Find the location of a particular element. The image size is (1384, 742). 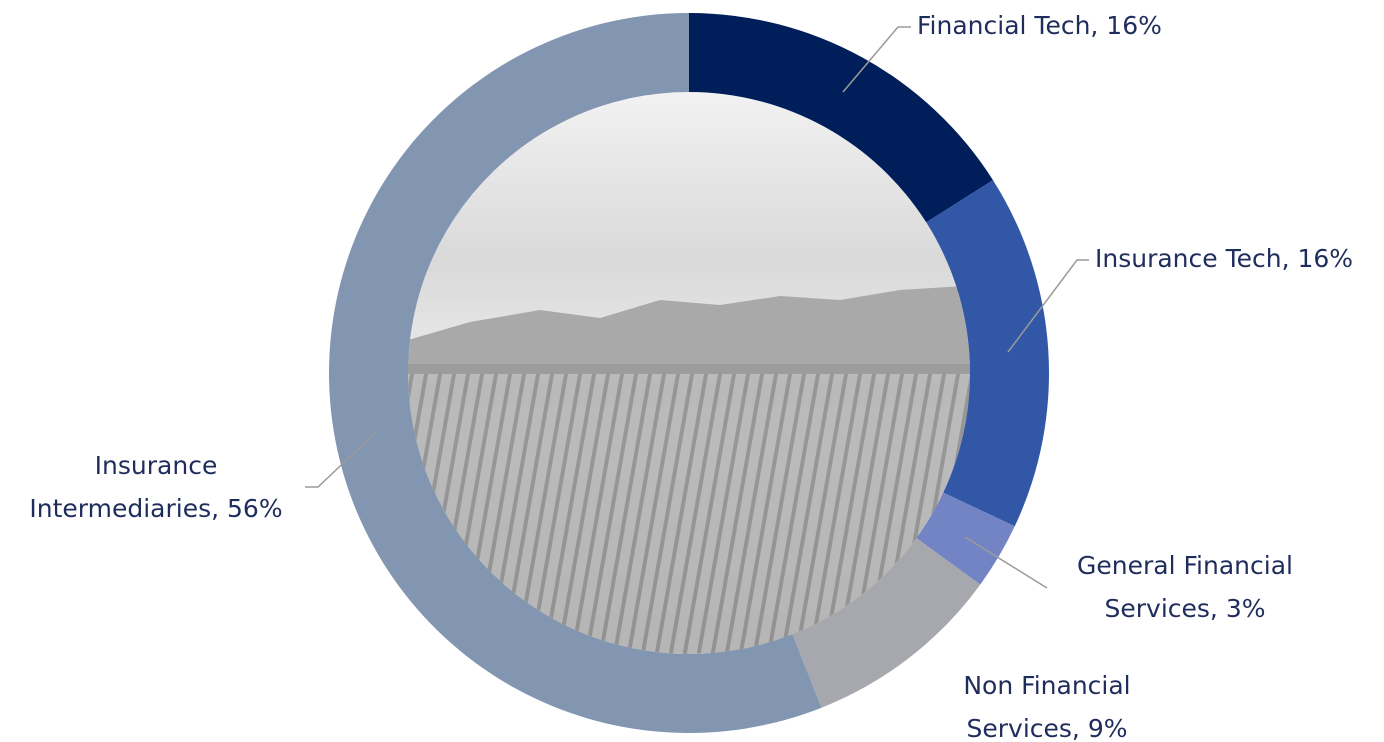

slice-label: General Financial Services, 3% is located at coordinates (1185, 587).